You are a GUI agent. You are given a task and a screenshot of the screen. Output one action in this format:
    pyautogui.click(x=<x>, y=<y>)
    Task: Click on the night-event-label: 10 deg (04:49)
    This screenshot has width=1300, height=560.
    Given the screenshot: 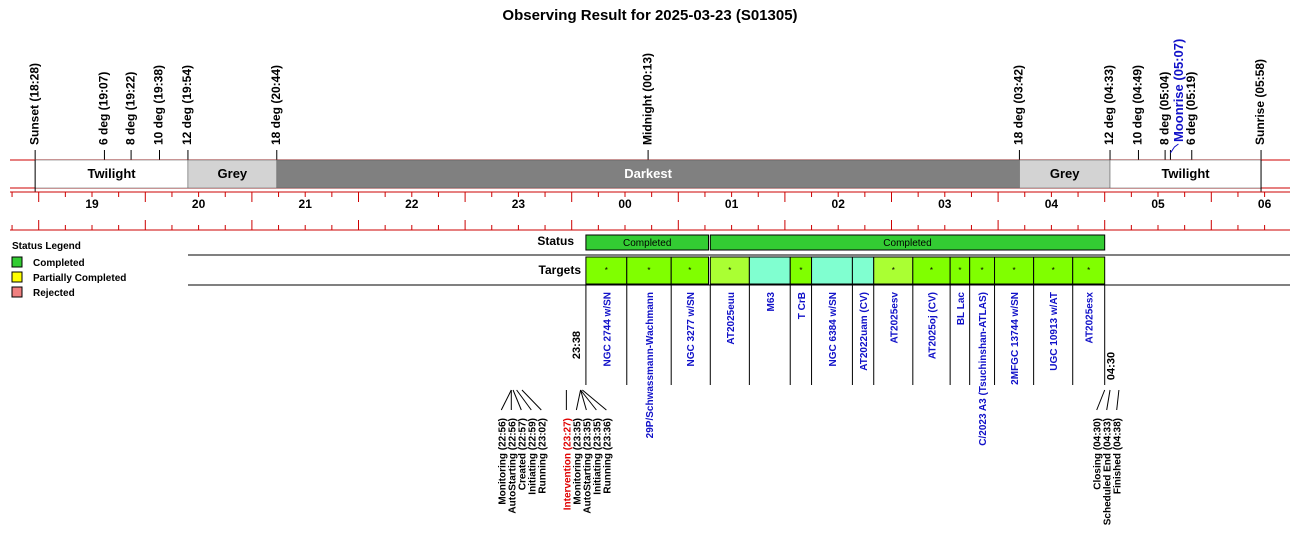 What is the action you would take?
    pyautogui.click(x=1138, y=105)
    